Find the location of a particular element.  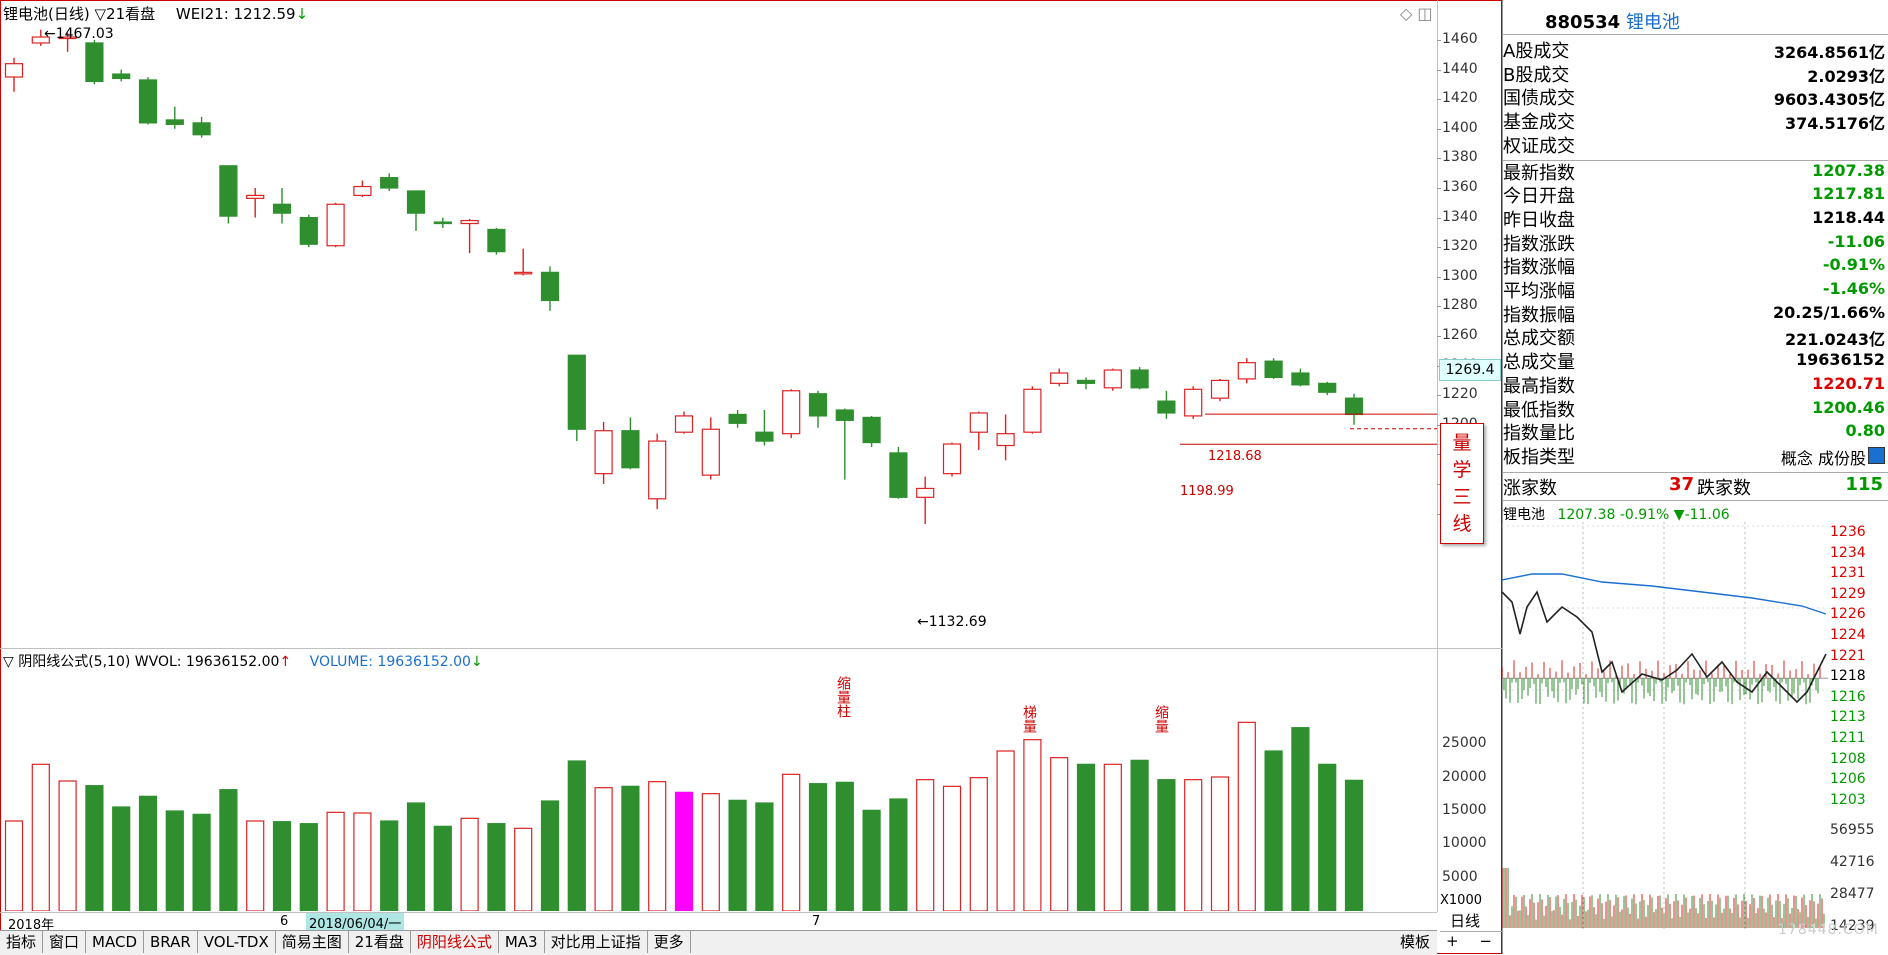

tab-6: 21看盘 is located at coordinates (380, 942).